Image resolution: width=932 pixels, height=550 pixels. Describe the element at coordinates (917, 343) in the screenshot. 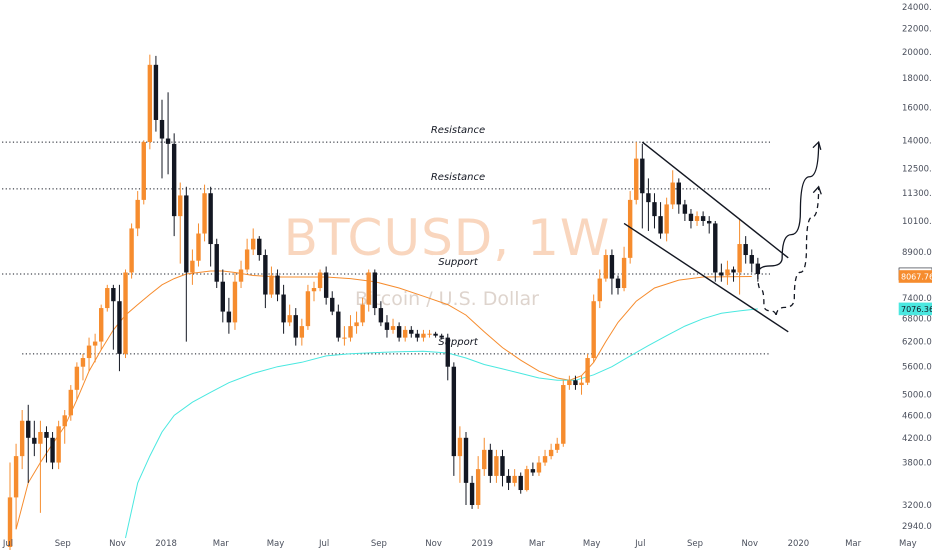

I see `price-tick-label: 6200.00` at that location.